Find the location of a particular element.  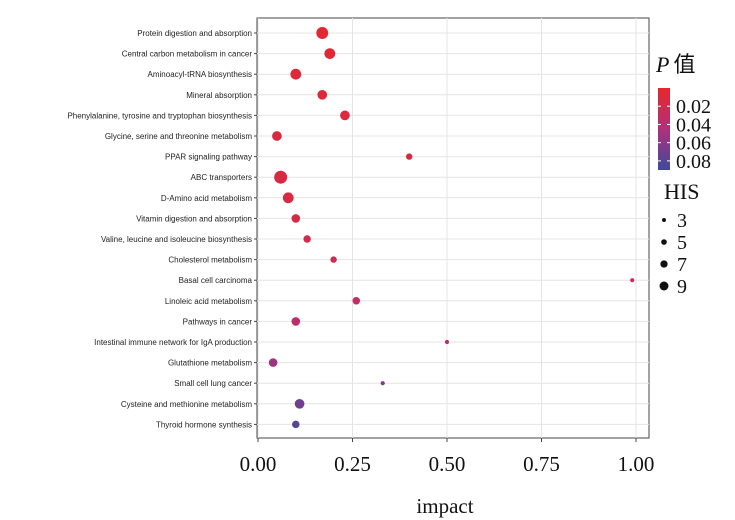

y-tick-label: Thyroid hormone synthesis is located at coordinates (204, 424).